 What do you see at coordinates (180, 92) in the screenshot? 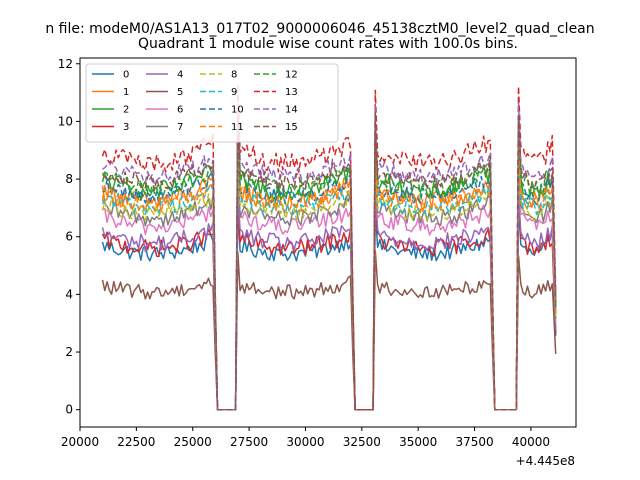
I see `legend-label: 5` at bounding box center [180, 92].